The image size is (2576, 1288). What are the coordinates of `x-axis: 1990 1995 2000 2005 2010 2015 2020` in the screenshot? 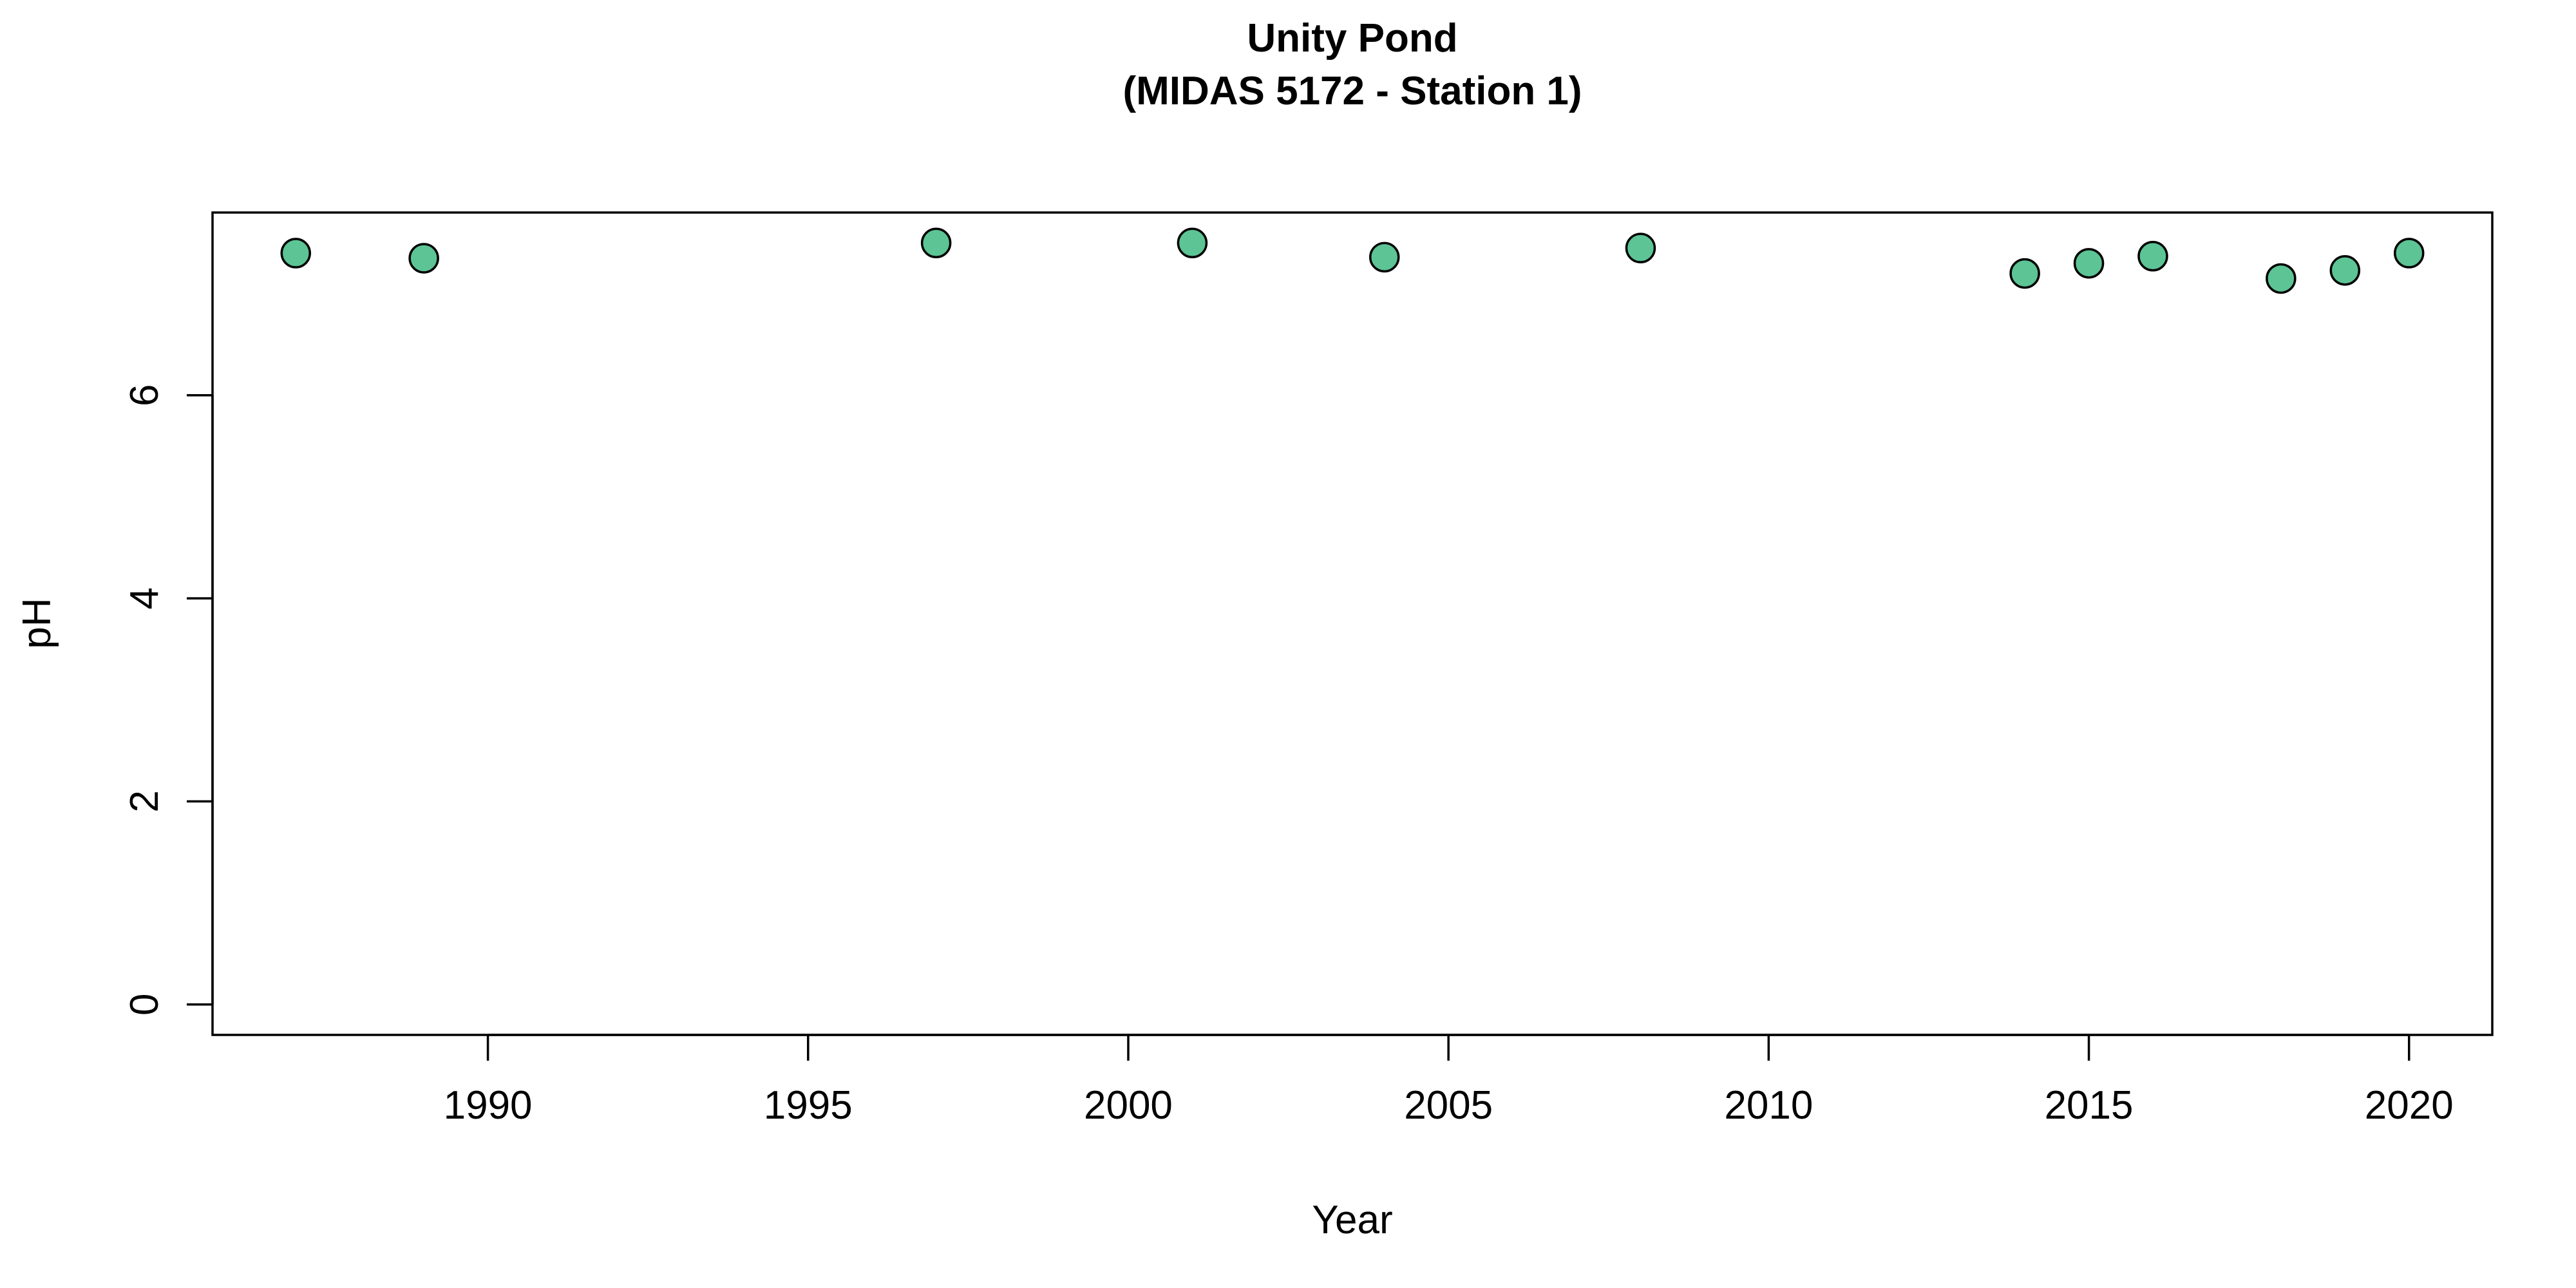 It's located at (1449, 1081).